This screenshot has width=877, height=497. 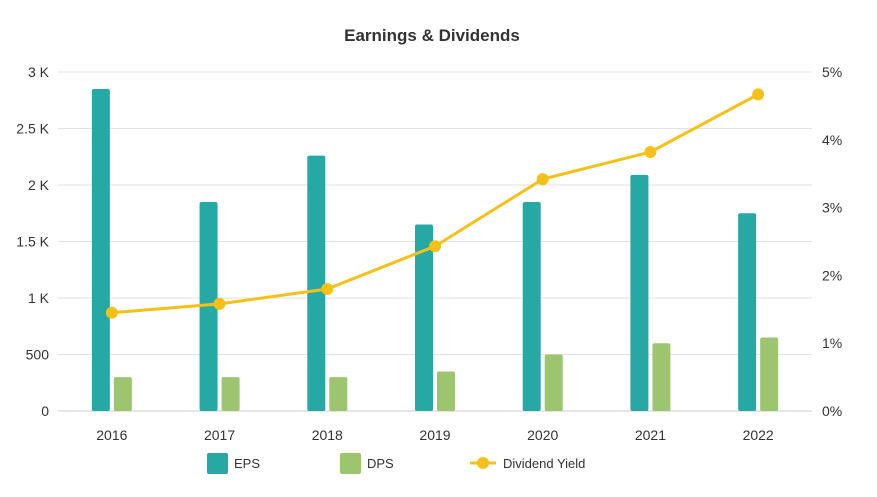 I want to click on y-right-tick-label: 2%, so click(x=832, y=275).